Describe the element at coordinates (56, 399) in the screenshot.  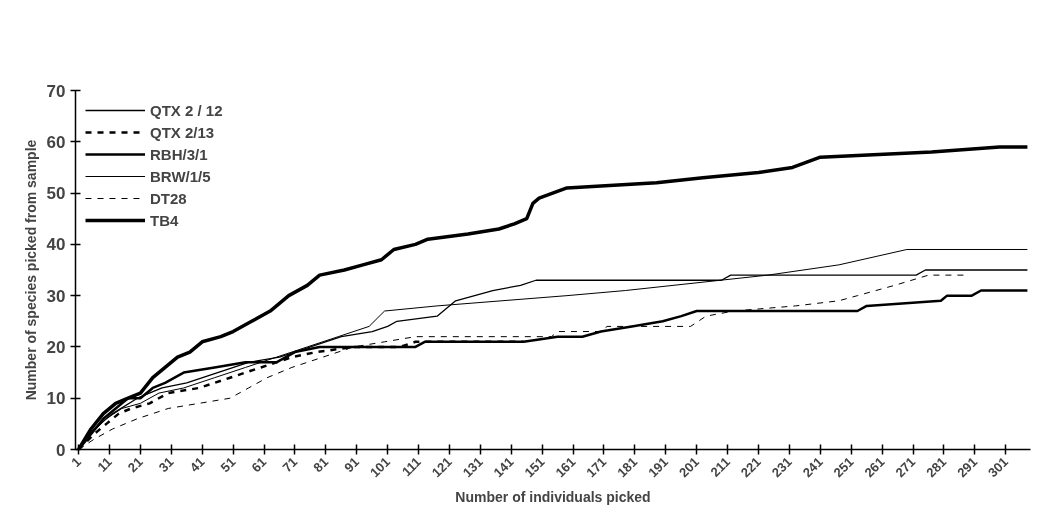
I see `y-tick-label: 10` at that location.